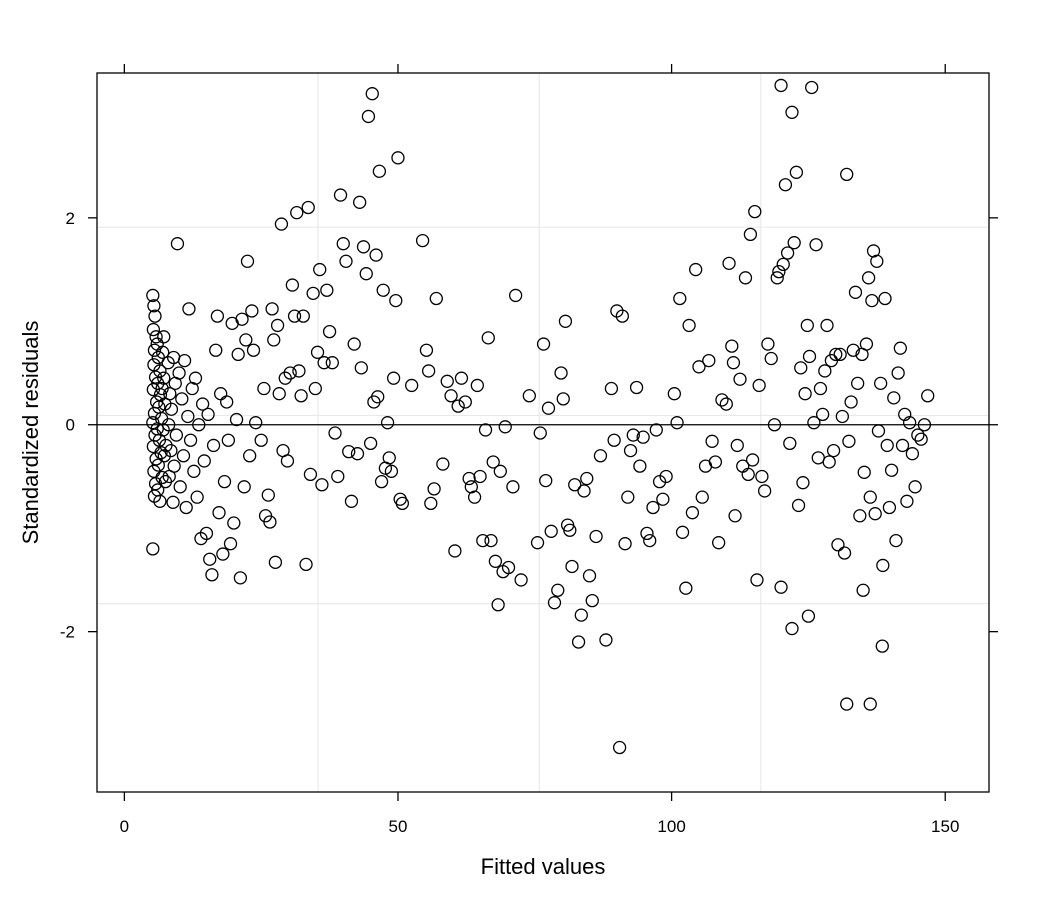 This screenshot has width=1050, height=900. I want to click on y-tick-label: -2, so click(67, 632).